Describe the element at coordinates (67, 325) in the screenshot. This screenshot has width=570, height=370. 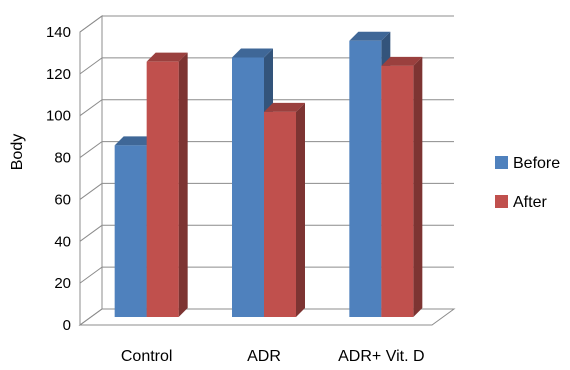
I see `y-tick-label: 0` at that location.